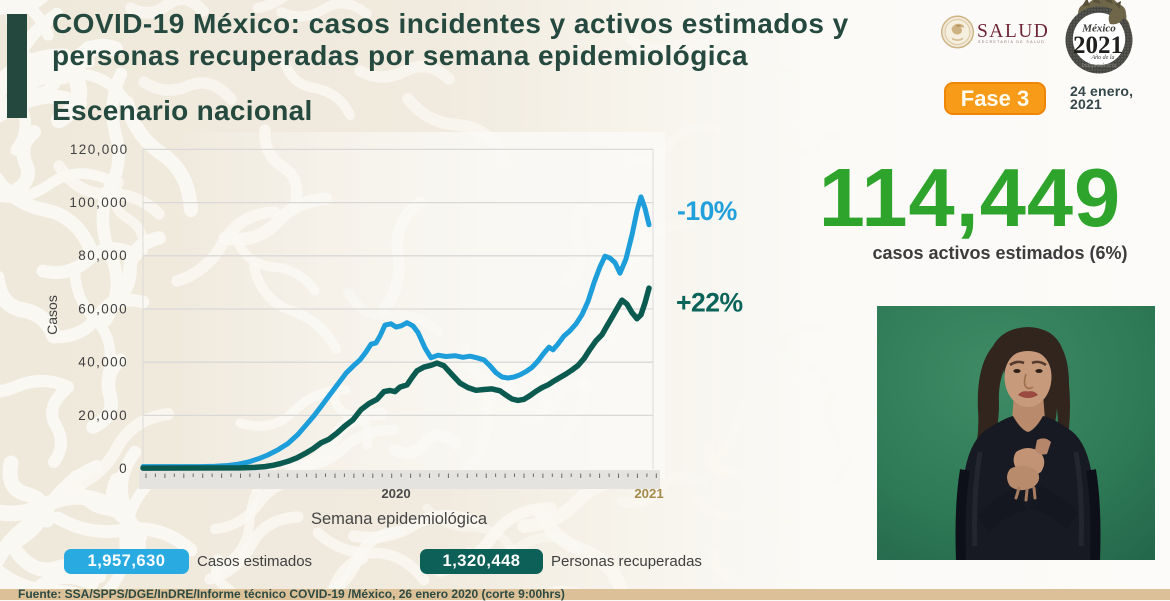 The image size is (1170, 601). I want to click on svg-text: Independencia, so click(1098, 66).